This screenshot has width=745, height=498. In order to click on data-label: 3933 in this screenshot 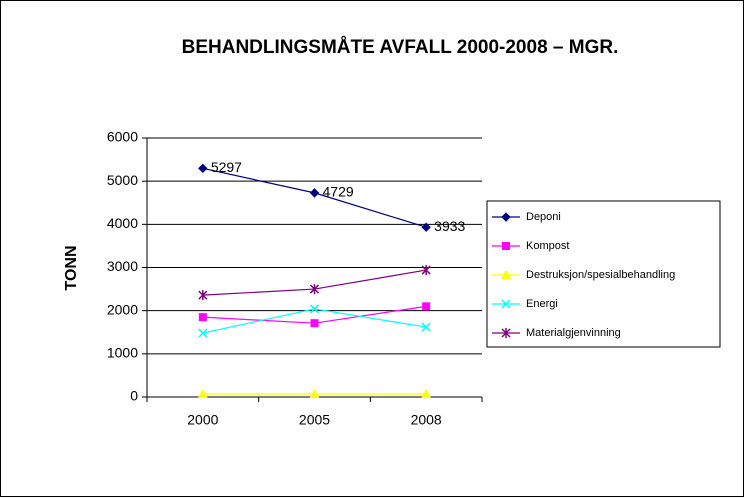, I will do `click(449, 226)`.